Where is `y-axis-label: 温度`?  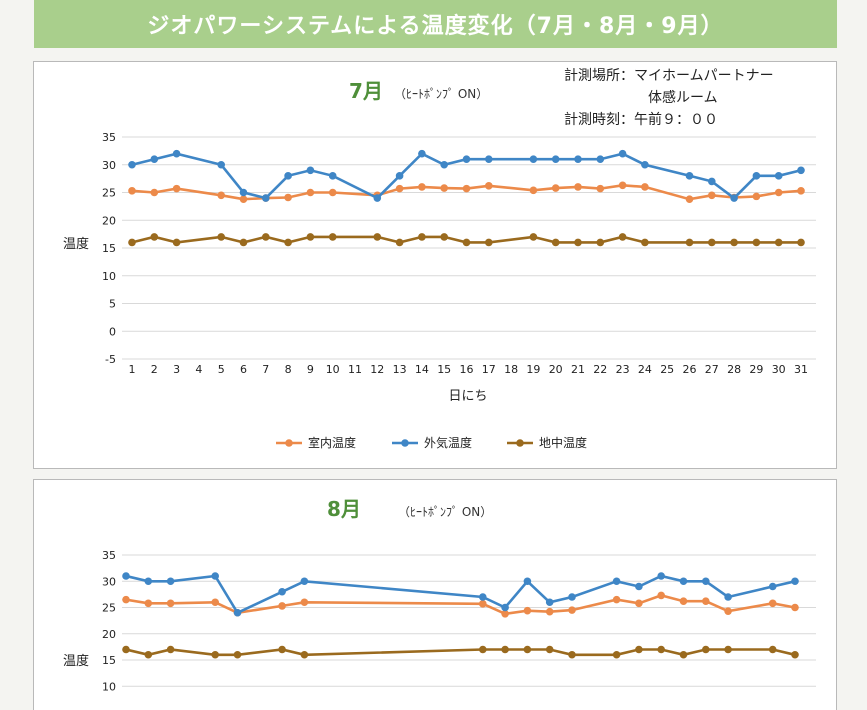
y-axis-label: 温度 is located at coordinates (76, 661).